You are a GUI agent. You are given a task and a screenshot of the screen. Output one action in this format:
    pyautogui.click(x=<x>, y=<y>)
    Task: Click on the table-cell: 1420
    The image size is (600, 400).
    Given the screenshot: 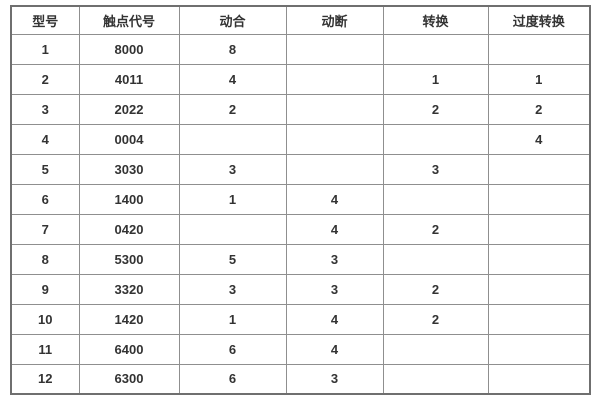 What is the action you would take?
    pyautogui.click(x=129, y=319)
    